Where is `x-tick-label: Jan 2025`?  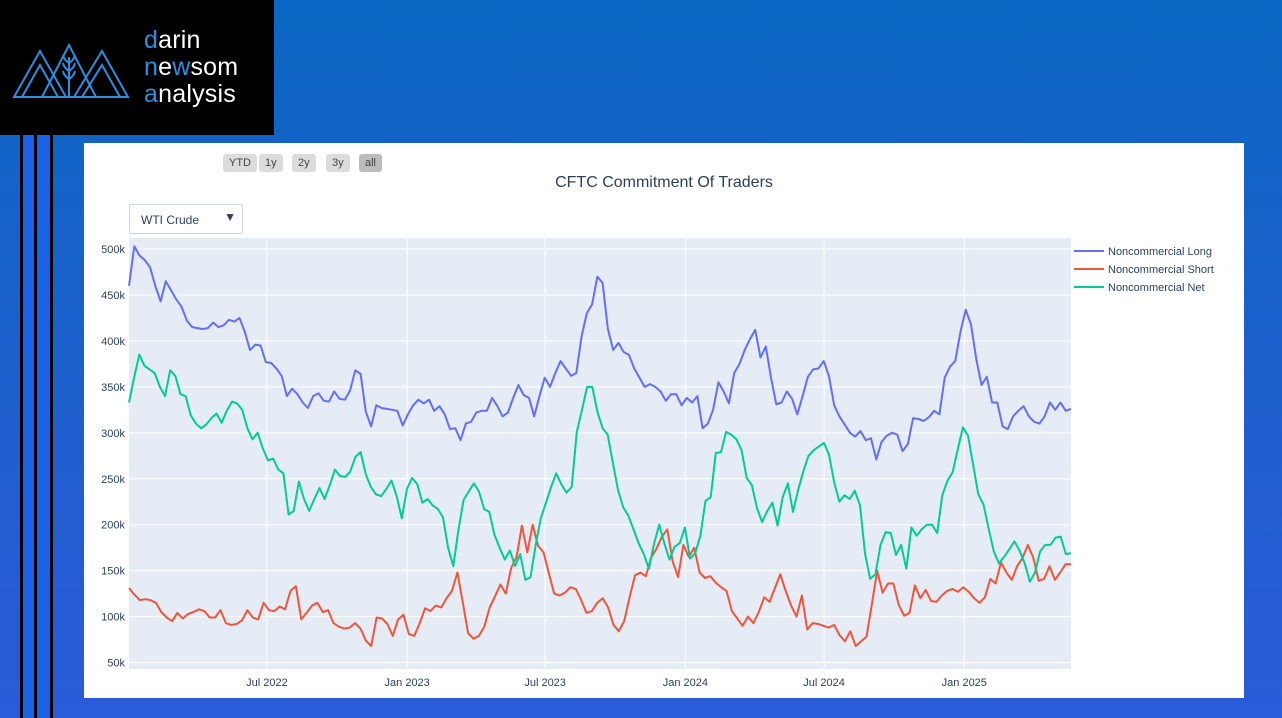 x-tick-label: Jan 2025 is located at coordinates (964, 683).